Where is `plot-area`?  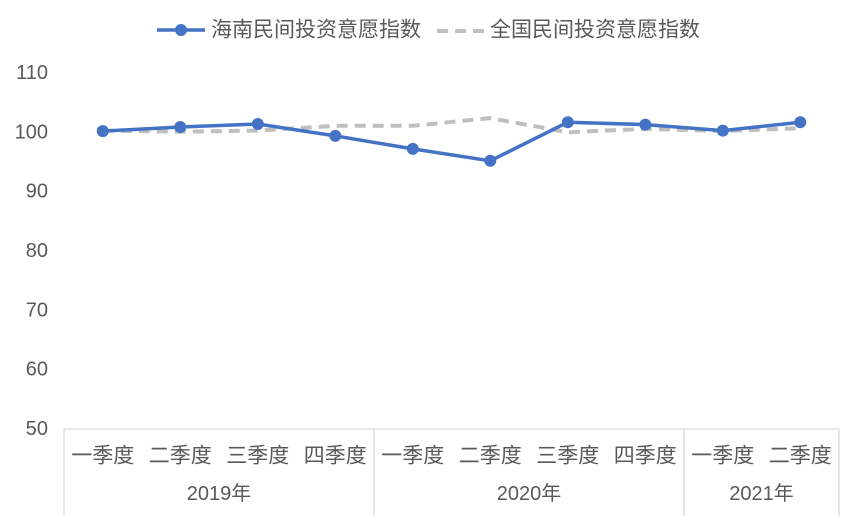 plot-area is located at coordinates (451, 141).